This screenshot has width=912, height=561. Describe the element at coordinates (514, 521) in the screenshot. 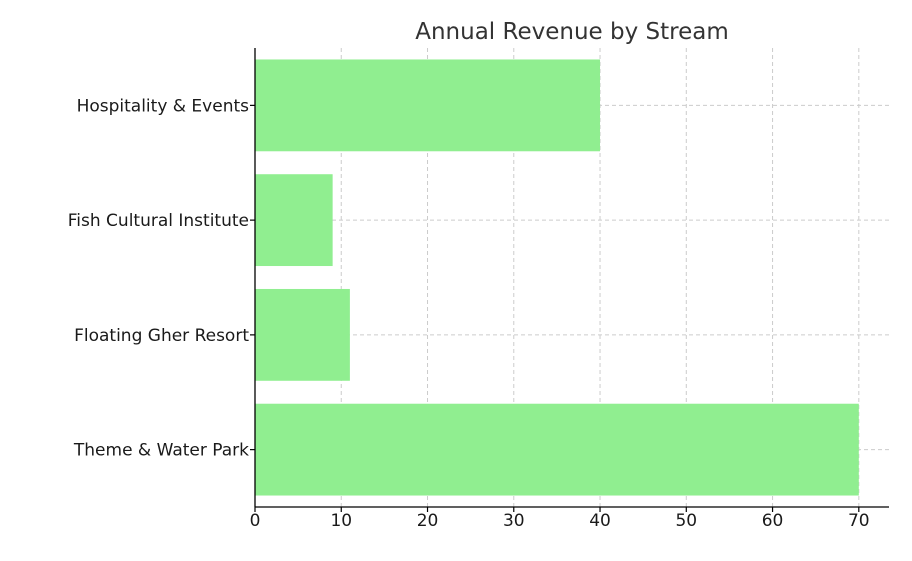

I see `x-tick-label: 30` at that location.